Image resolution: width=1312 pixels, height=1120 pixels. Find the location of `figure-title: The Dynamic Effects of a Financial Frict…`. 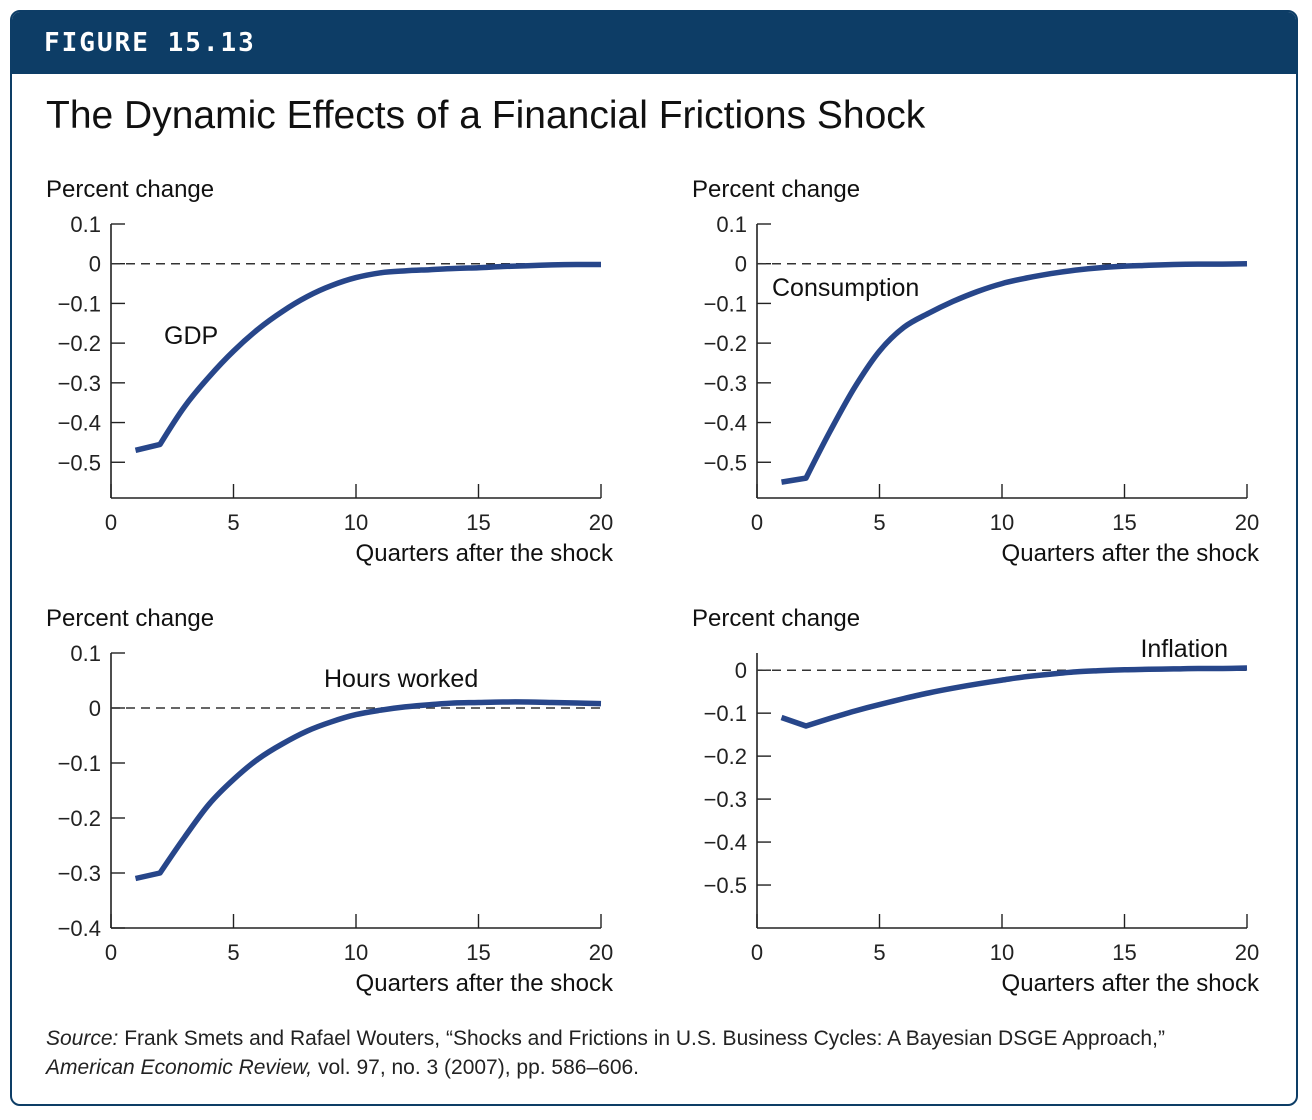

figure-title: The Dynamic Effects of a Financial Frict… is located at coordinates (486, 115).